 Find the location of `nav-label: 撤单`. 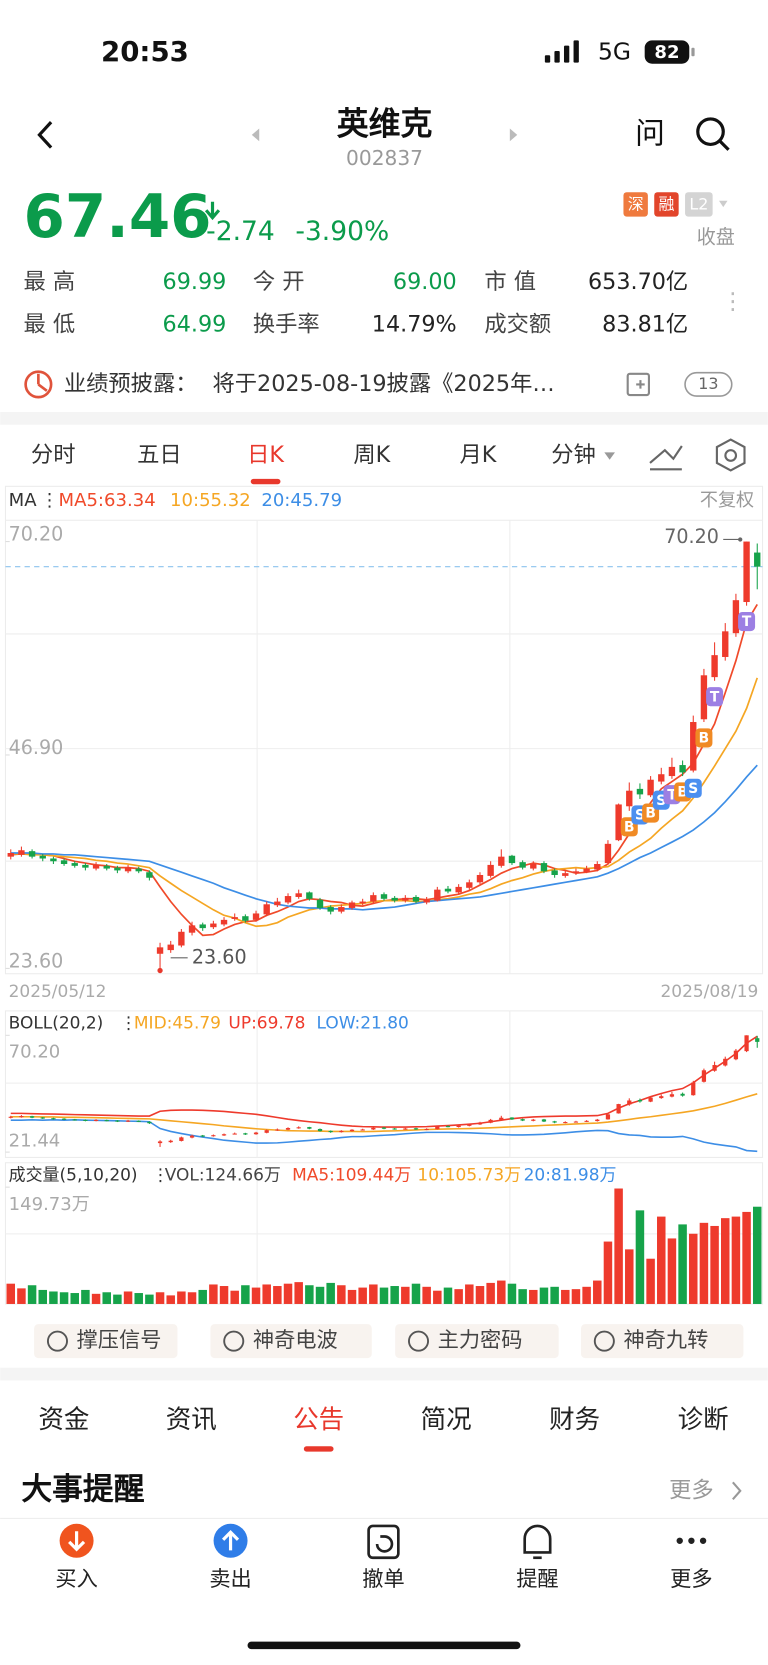

nav-label: 撤单 is located at coordinates (383, 1579).